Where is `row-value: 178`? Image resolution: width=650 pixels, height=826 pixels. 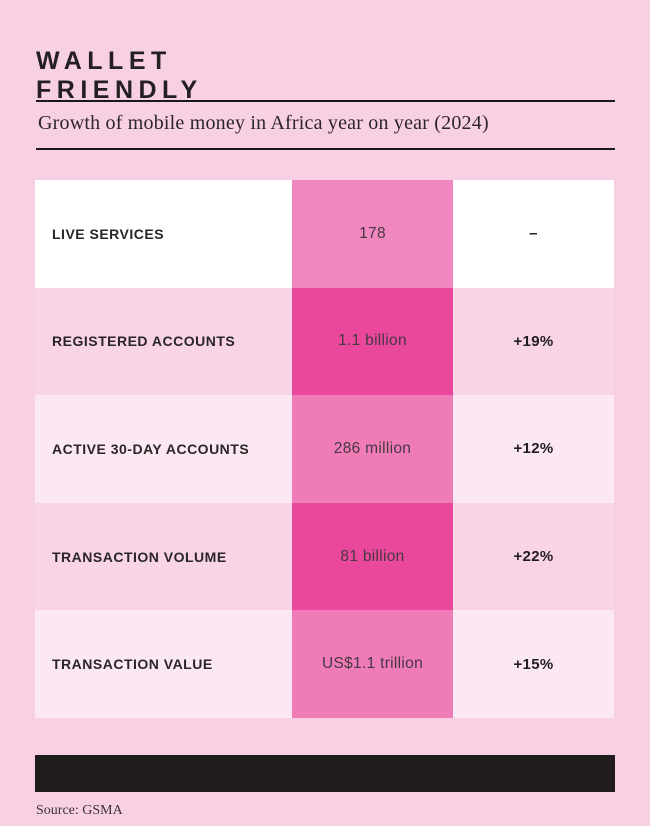
row-value: 178 is located at coordinates (372, 233).